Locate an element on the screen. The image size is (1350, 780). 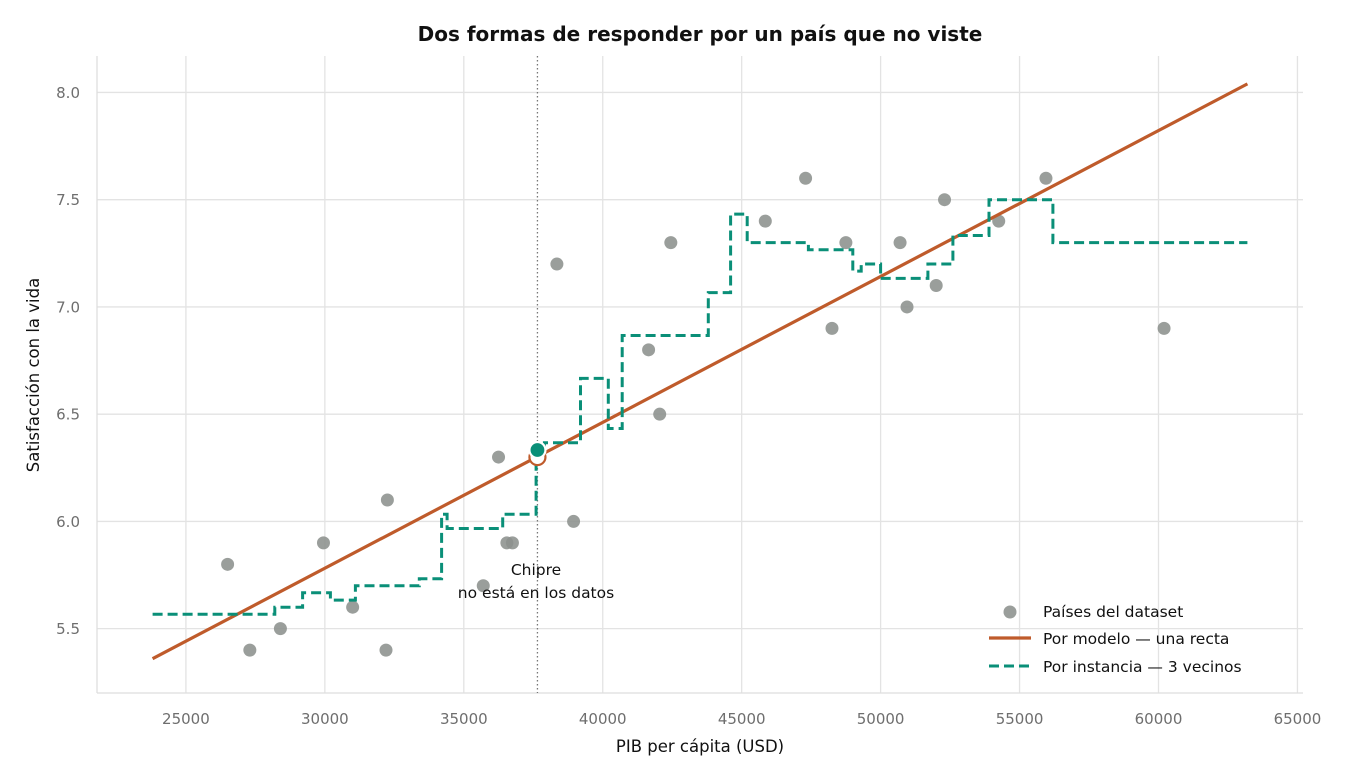
x-tick-label: 60000 is located at coordinates (1159, 719).